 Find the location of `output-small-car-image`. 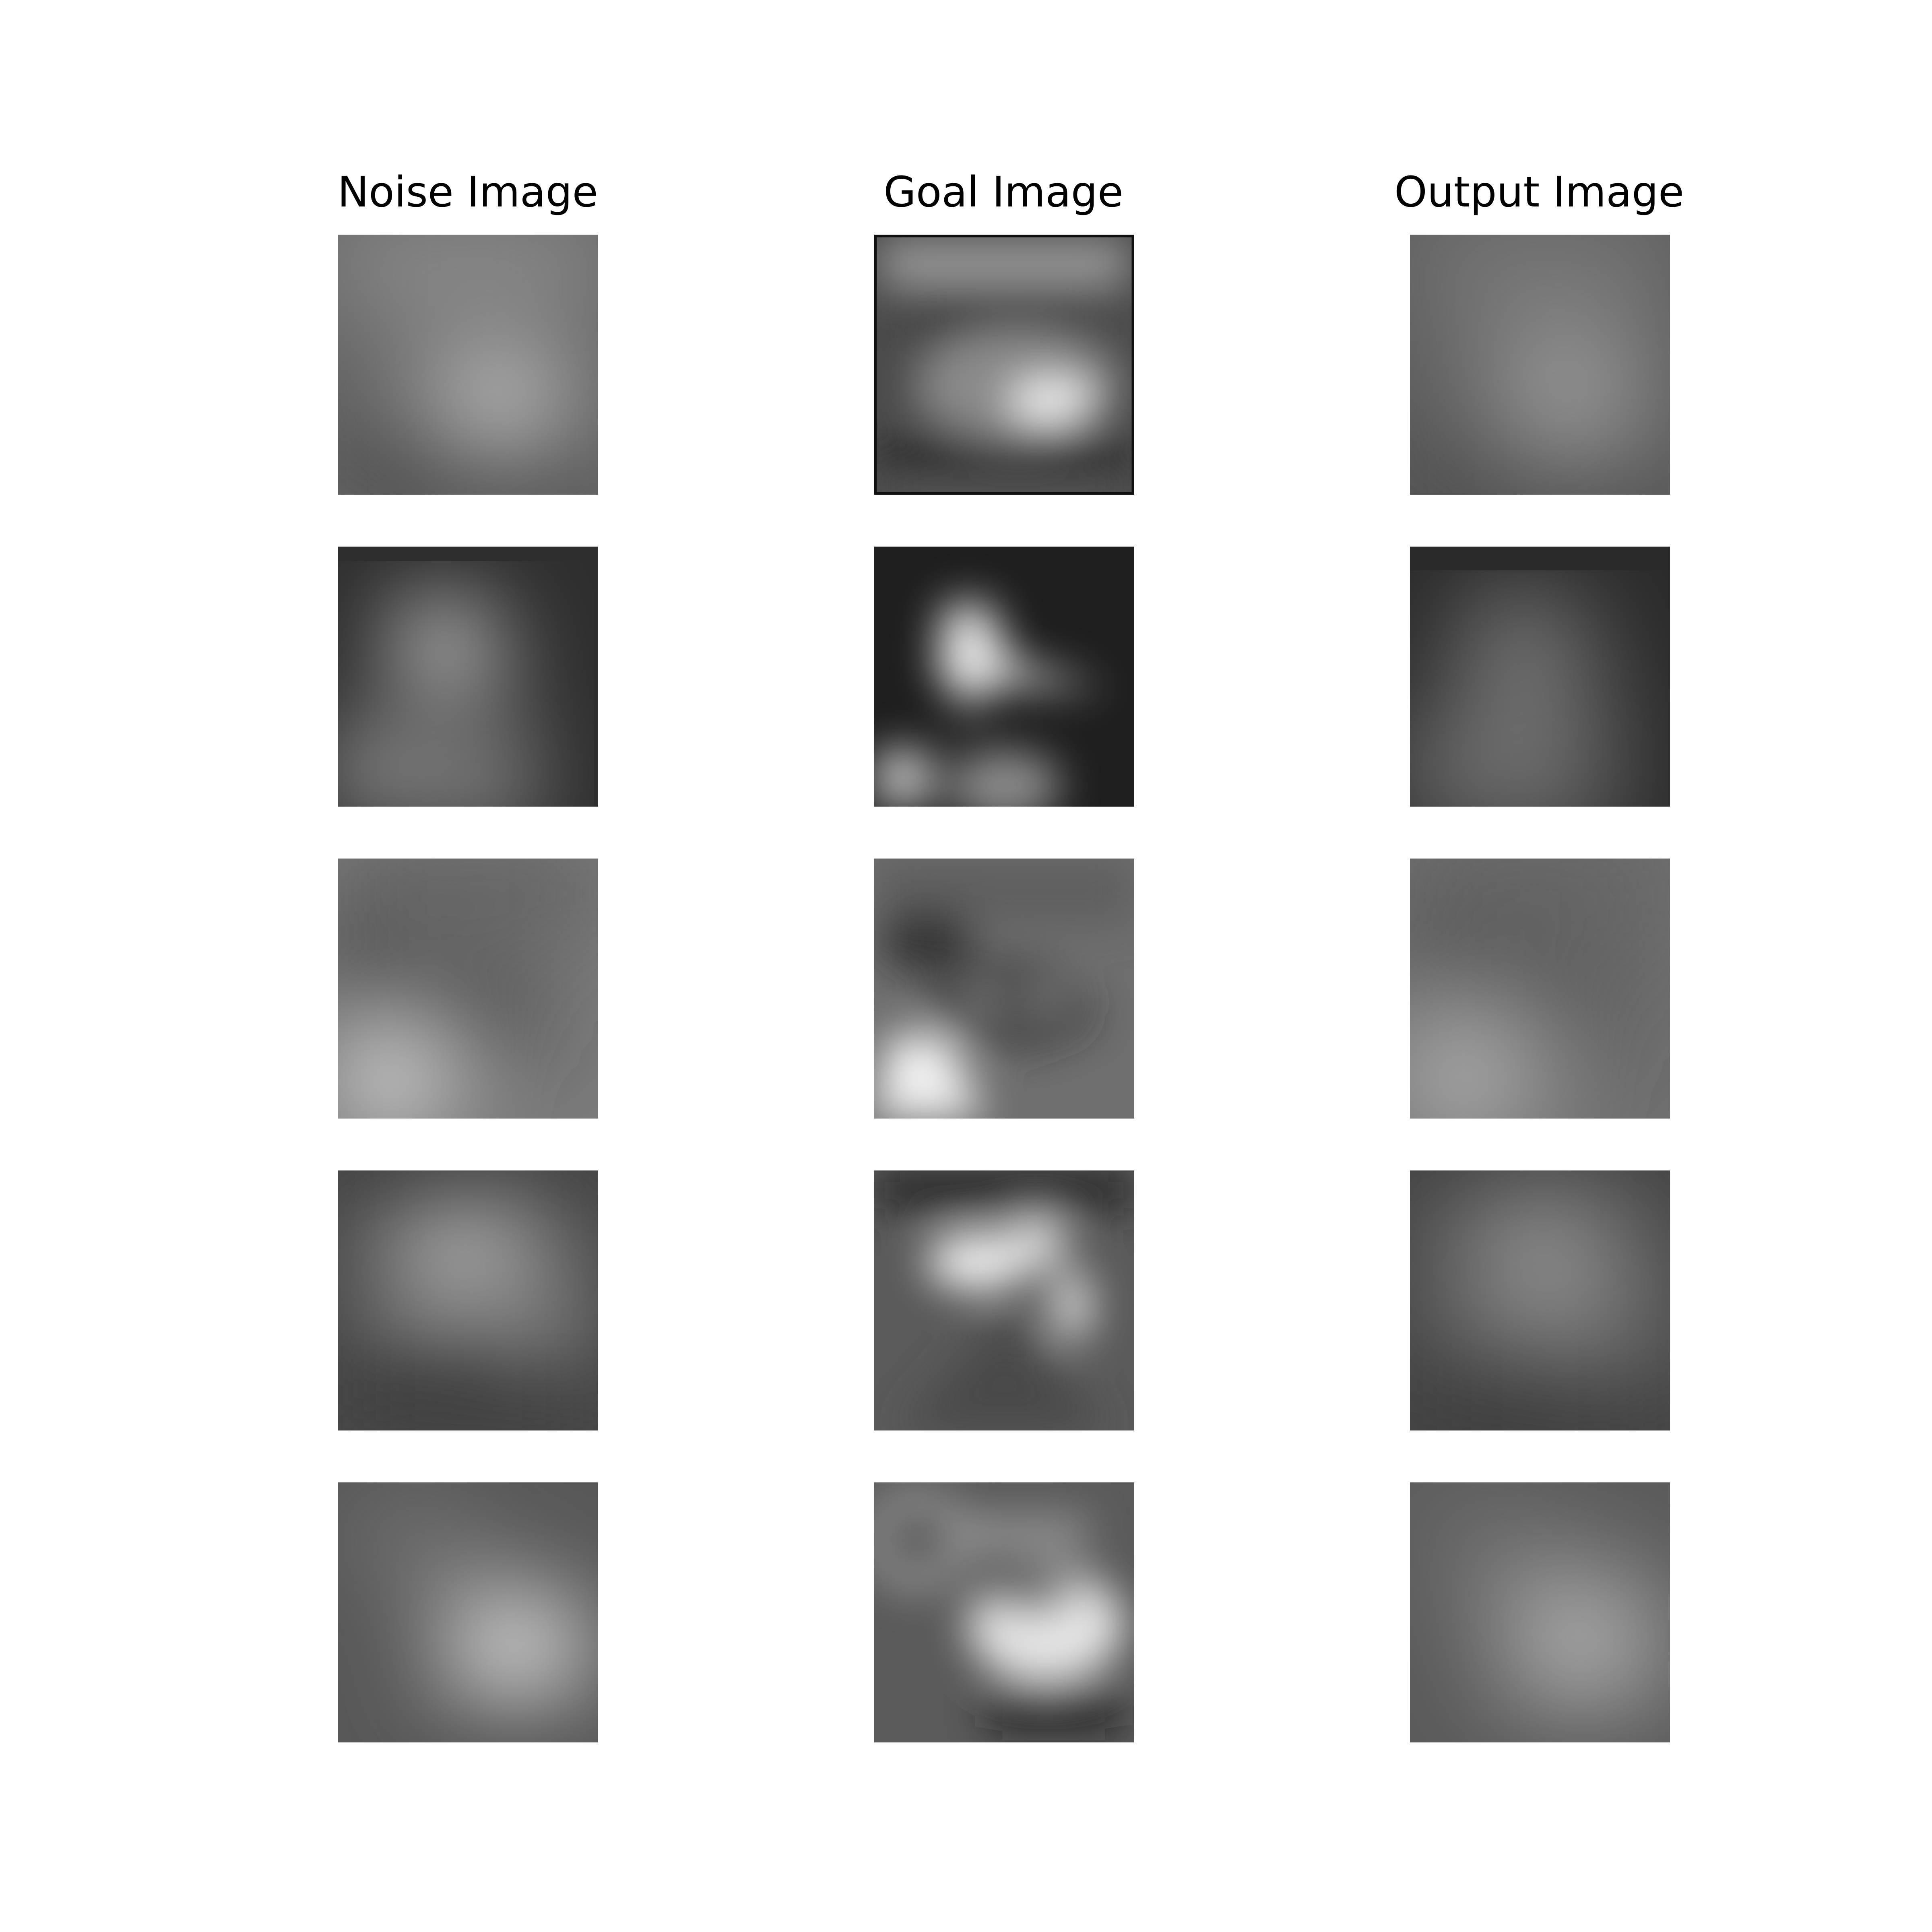

output-small-car-image is located at coordinates (1540, 1612).